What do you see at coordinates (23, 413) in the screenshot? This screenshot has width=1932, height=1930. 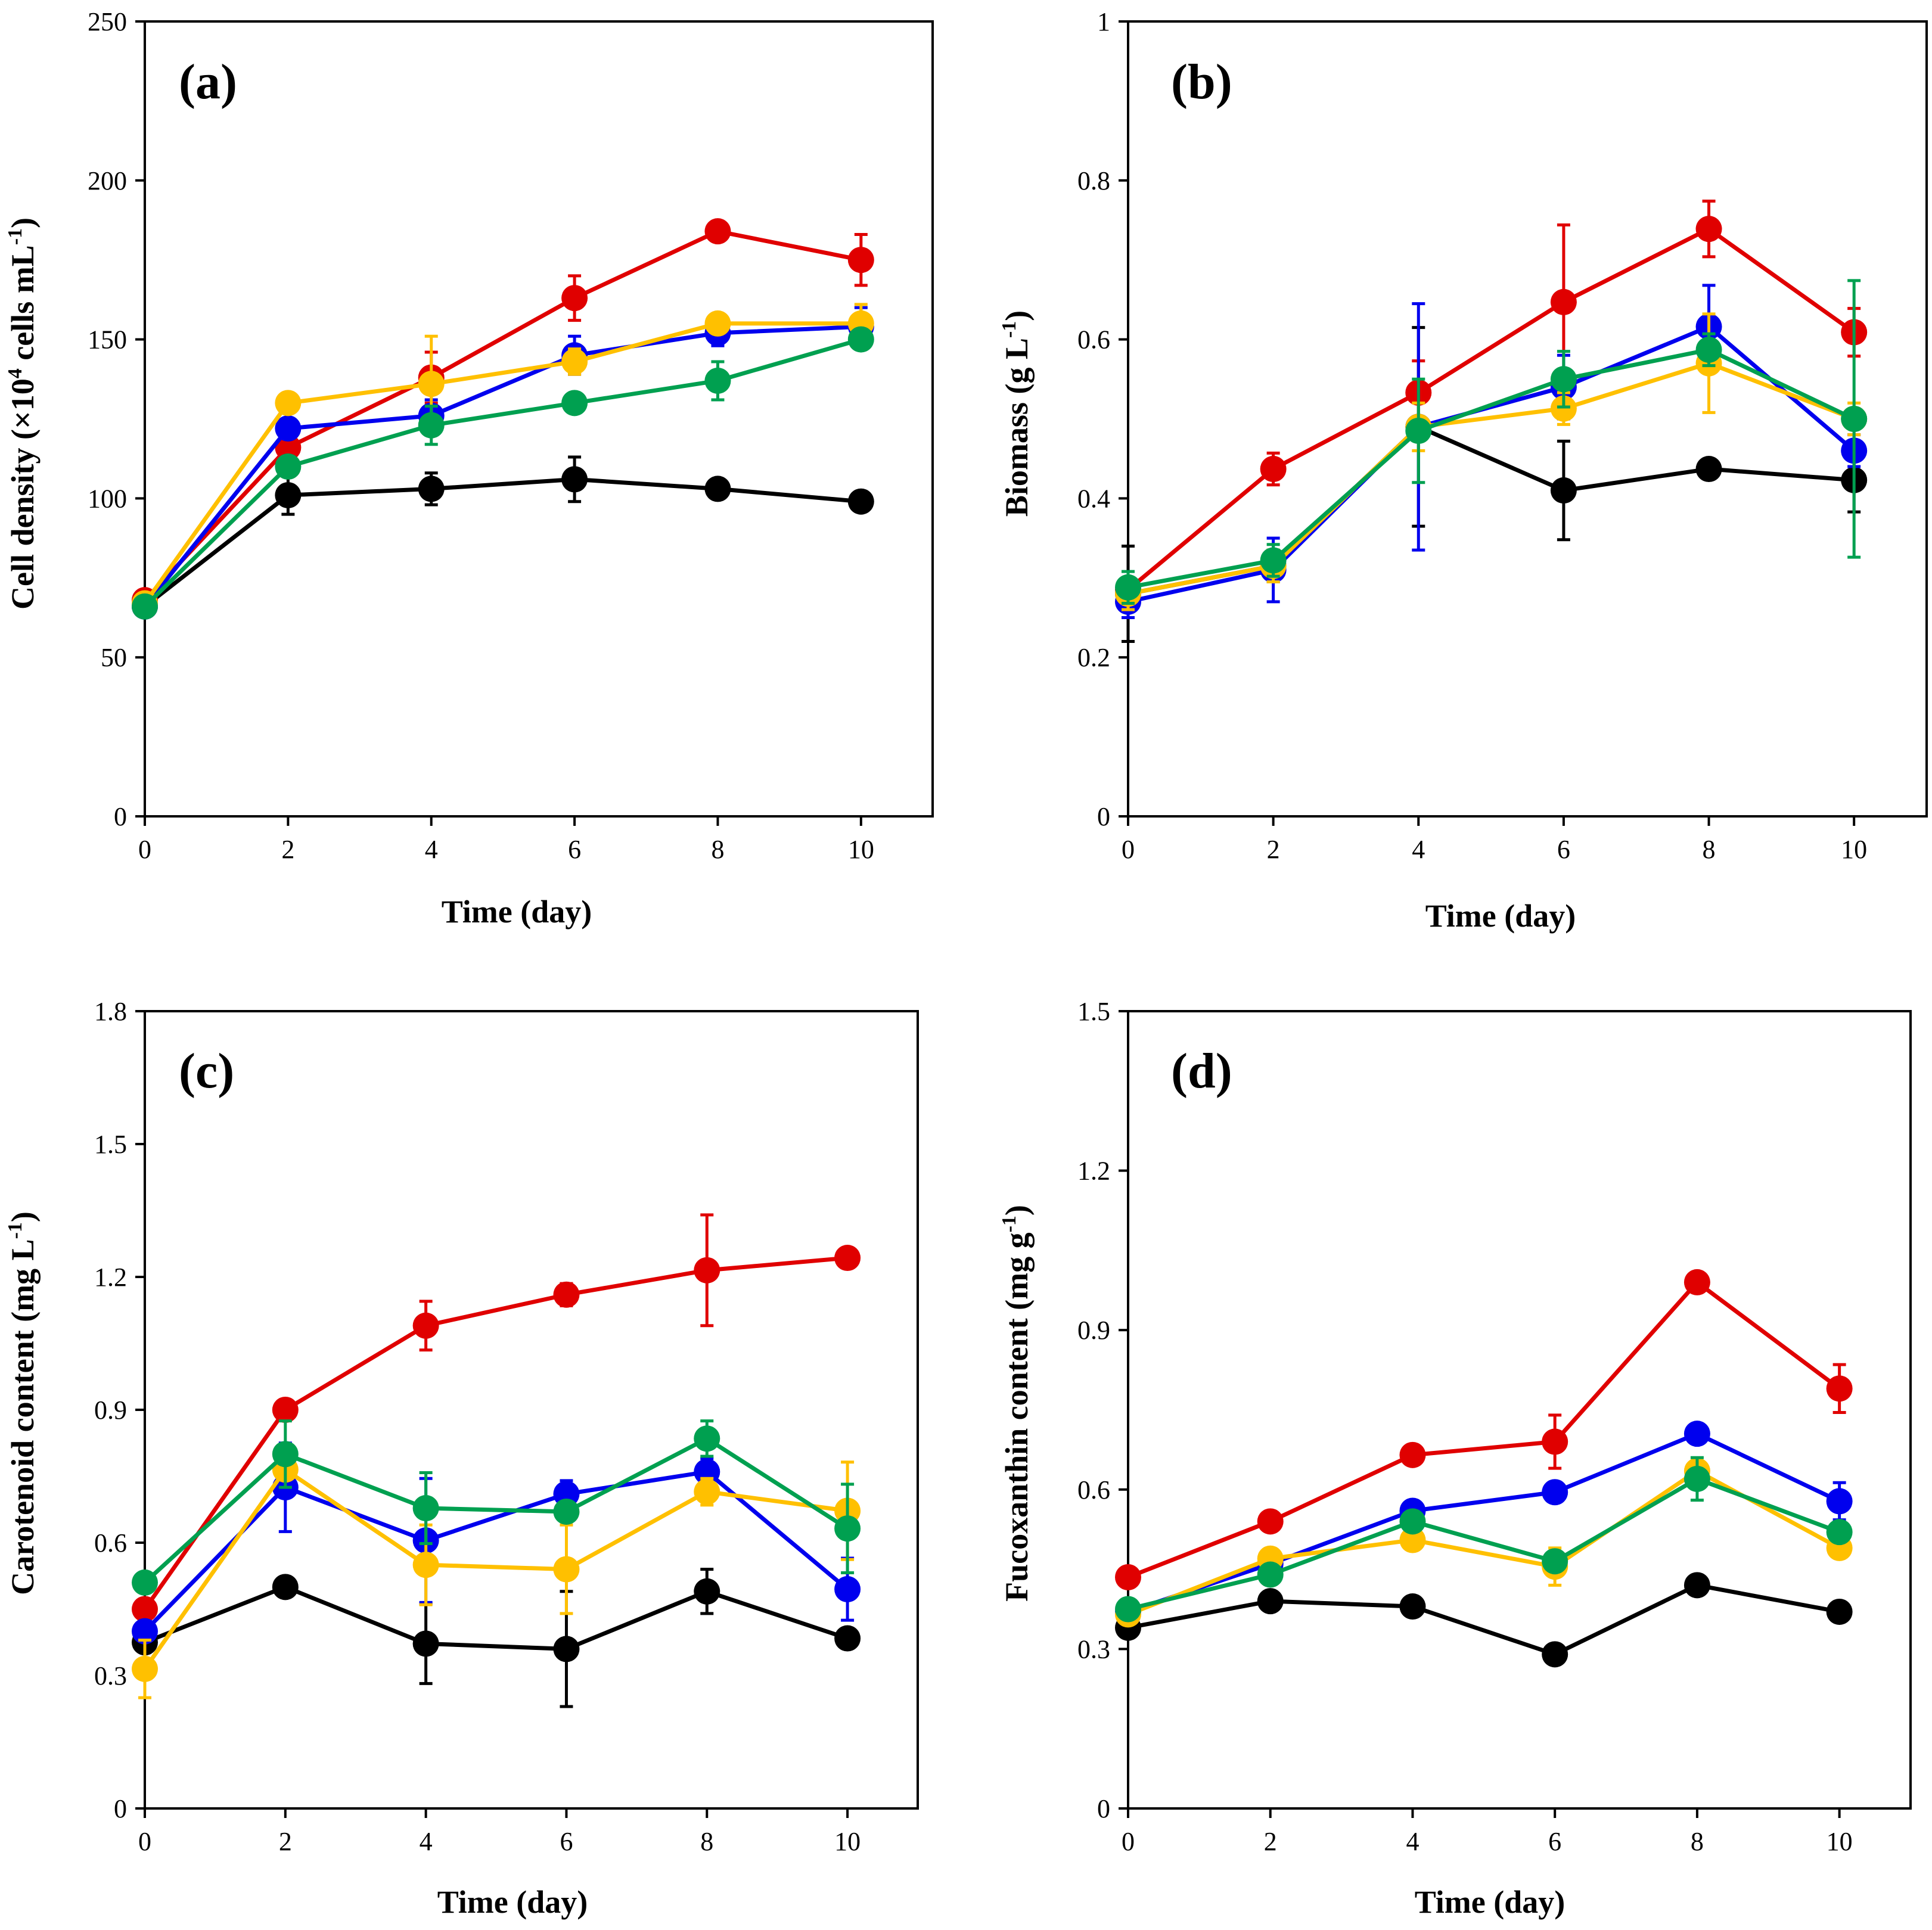 I see `y-axis-title: Cell density (×104 cells mL-1)` at bounding box center [23, 413].